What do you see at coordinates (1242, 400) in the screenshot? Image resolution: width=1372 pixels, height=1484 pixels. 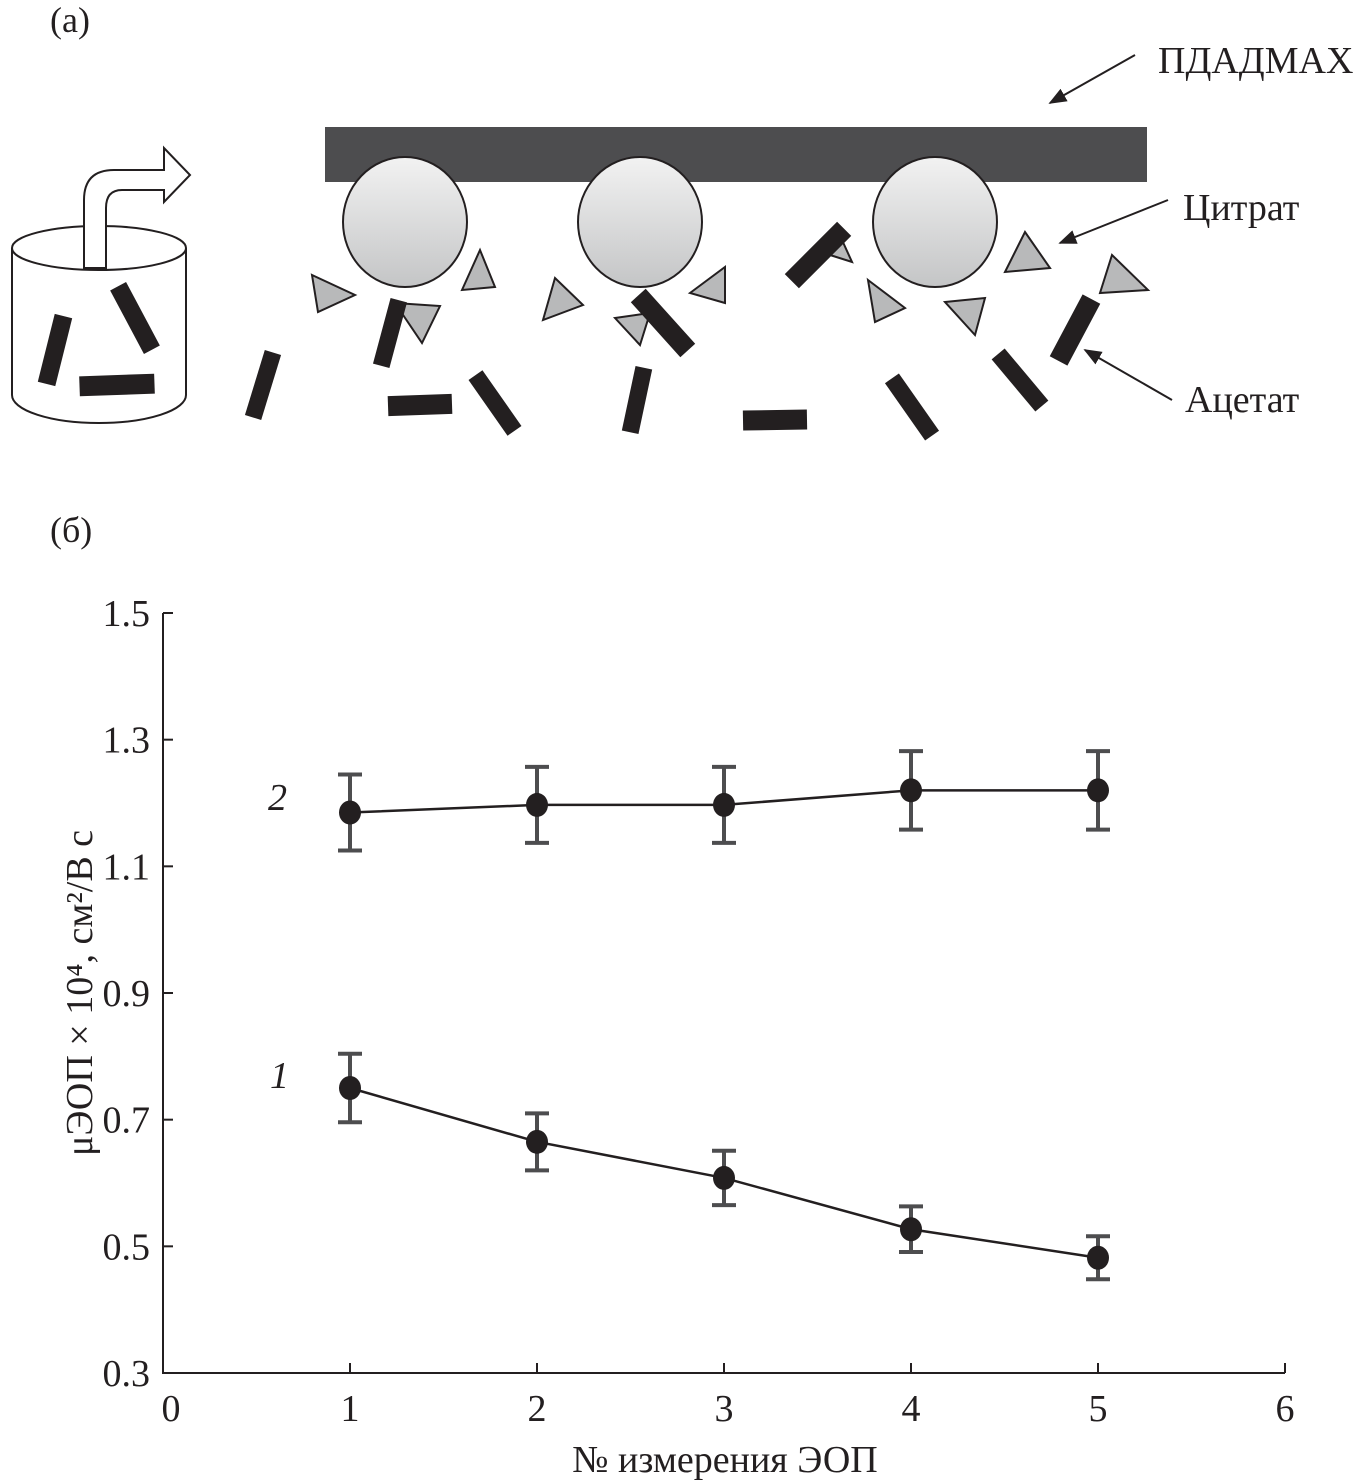 I see `acetate-label: Ацетат` at bounding box center [1242, 400].